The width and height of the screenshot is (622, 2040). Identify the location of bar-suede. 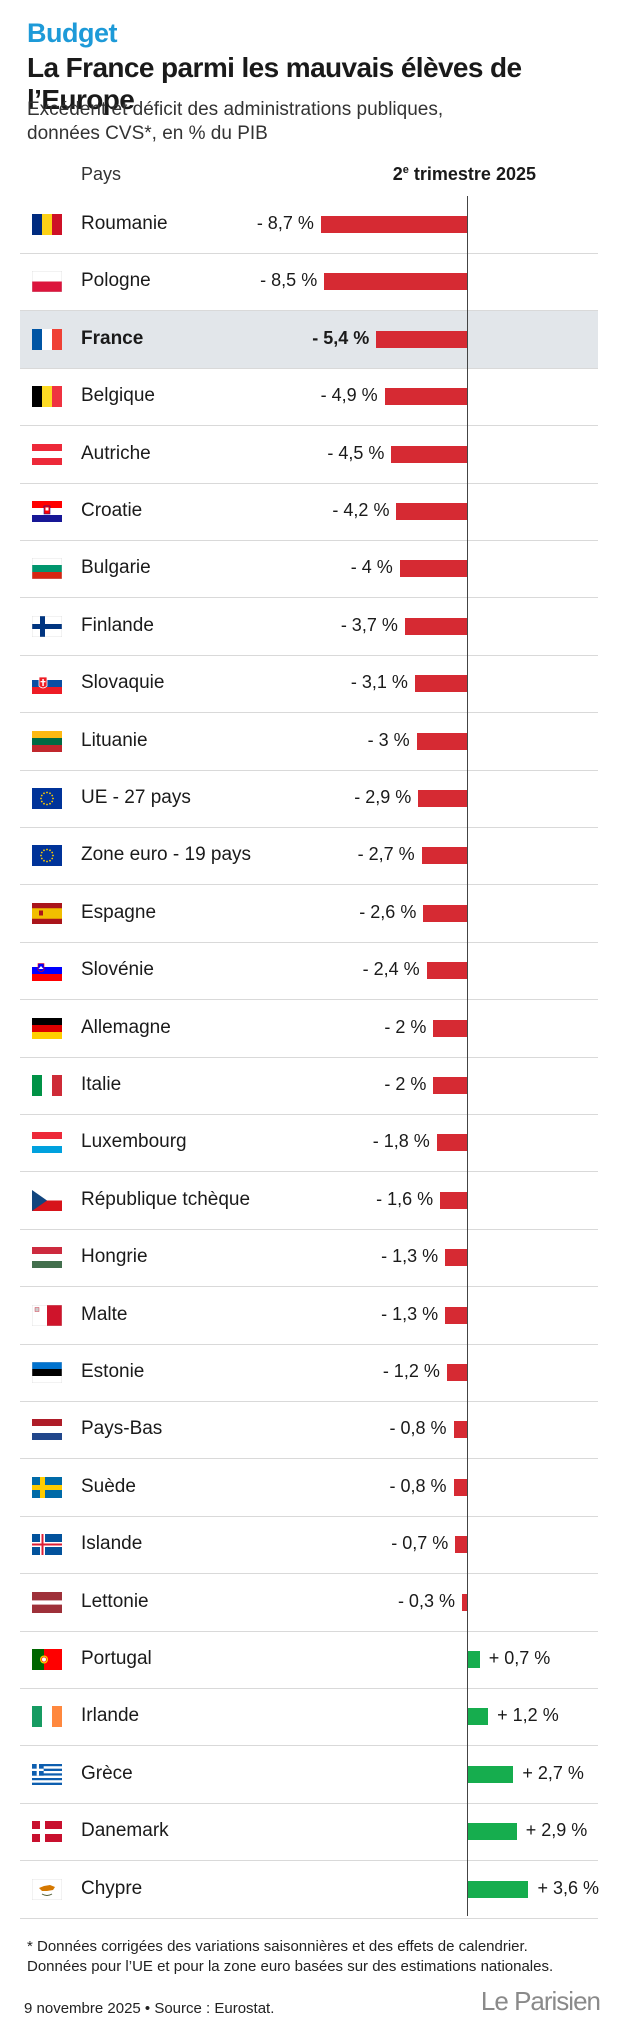
(460, 1487).